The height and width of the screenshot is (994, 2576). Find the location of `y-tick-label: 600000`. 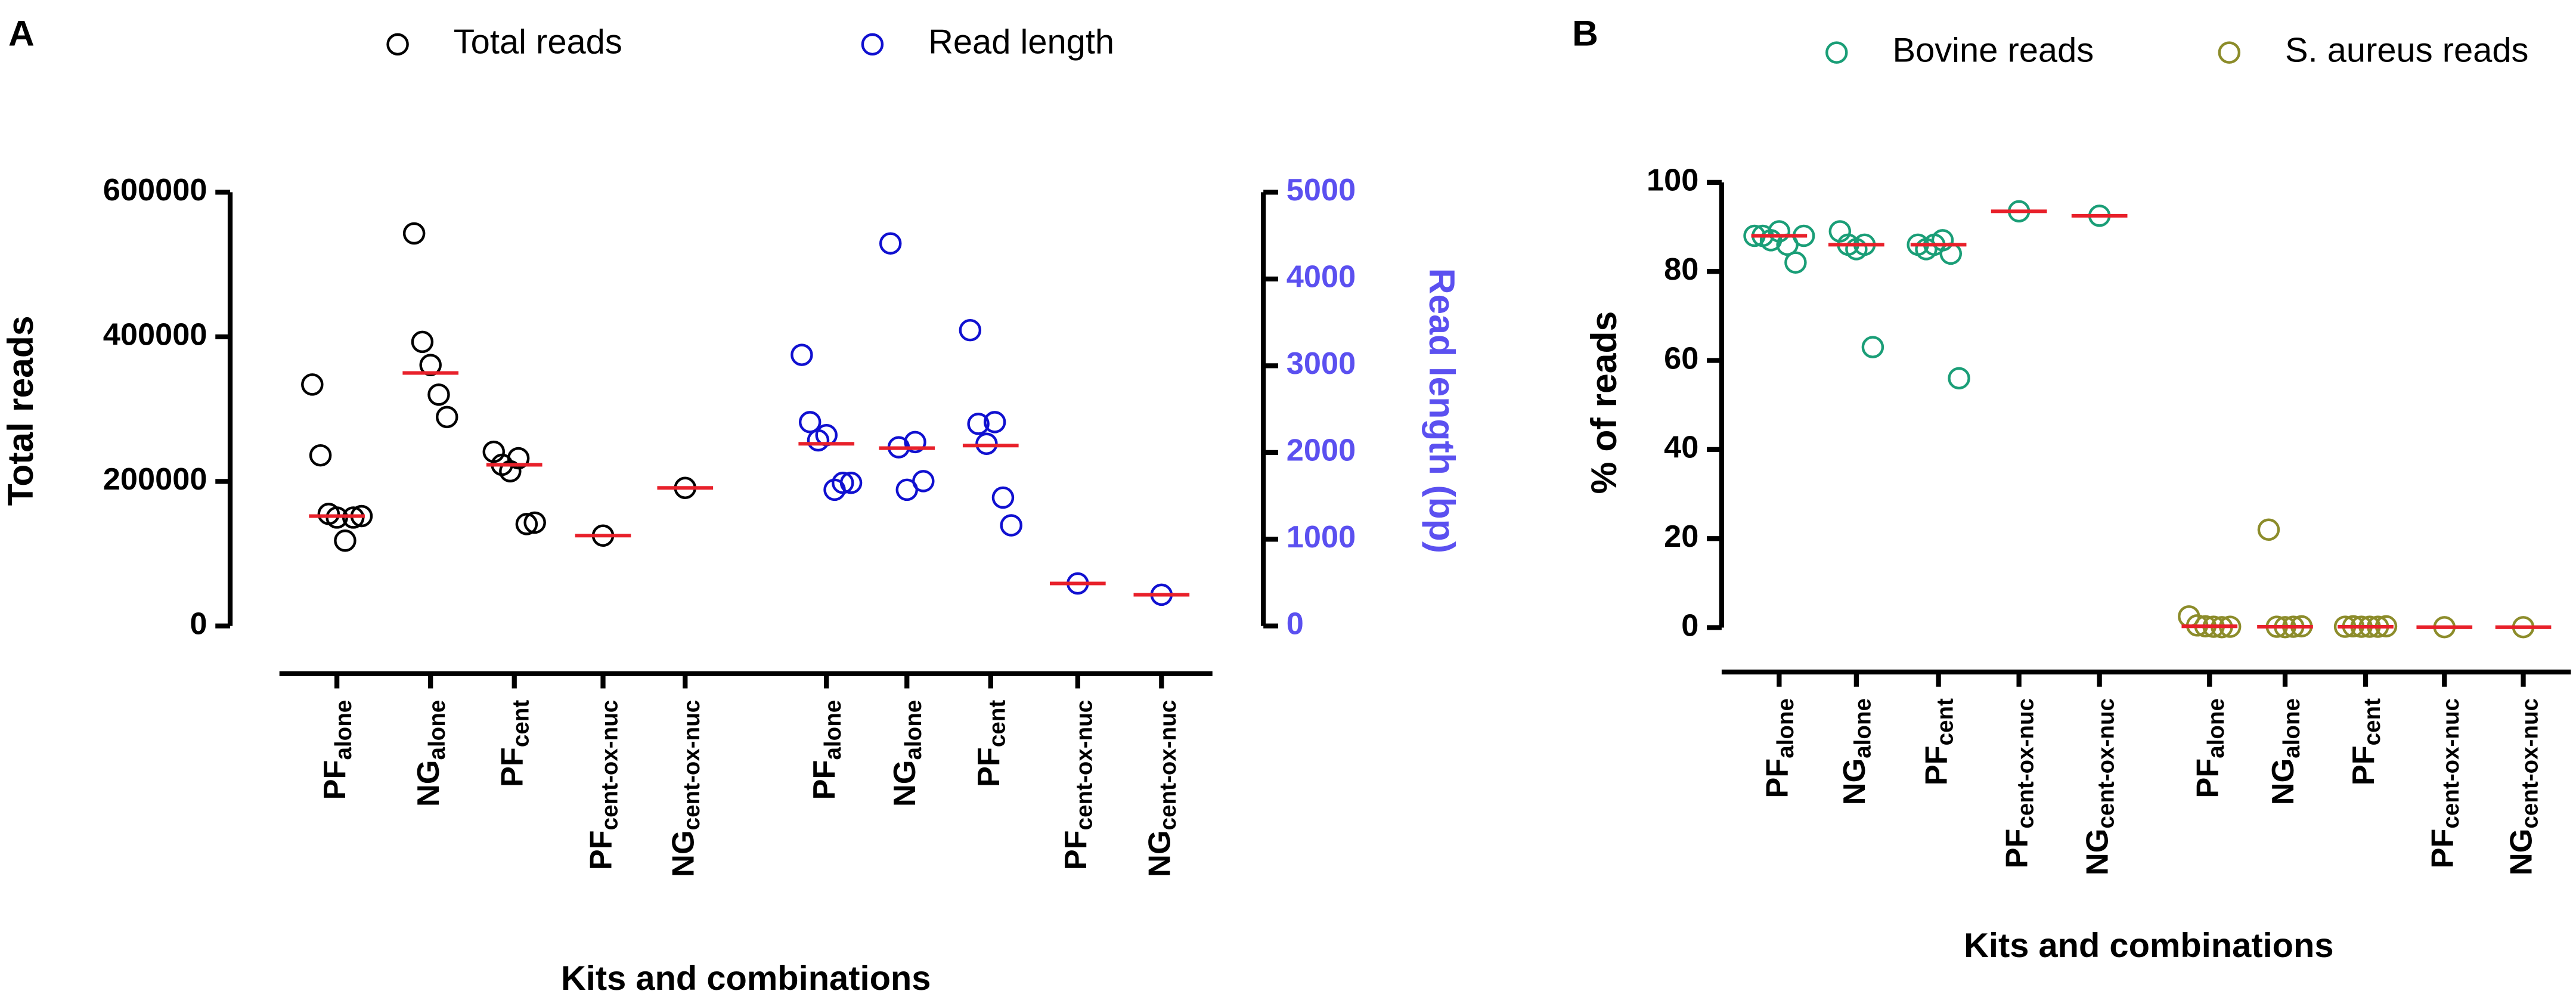

y-tick-label: 600000 is located at coordinates (155, 191).